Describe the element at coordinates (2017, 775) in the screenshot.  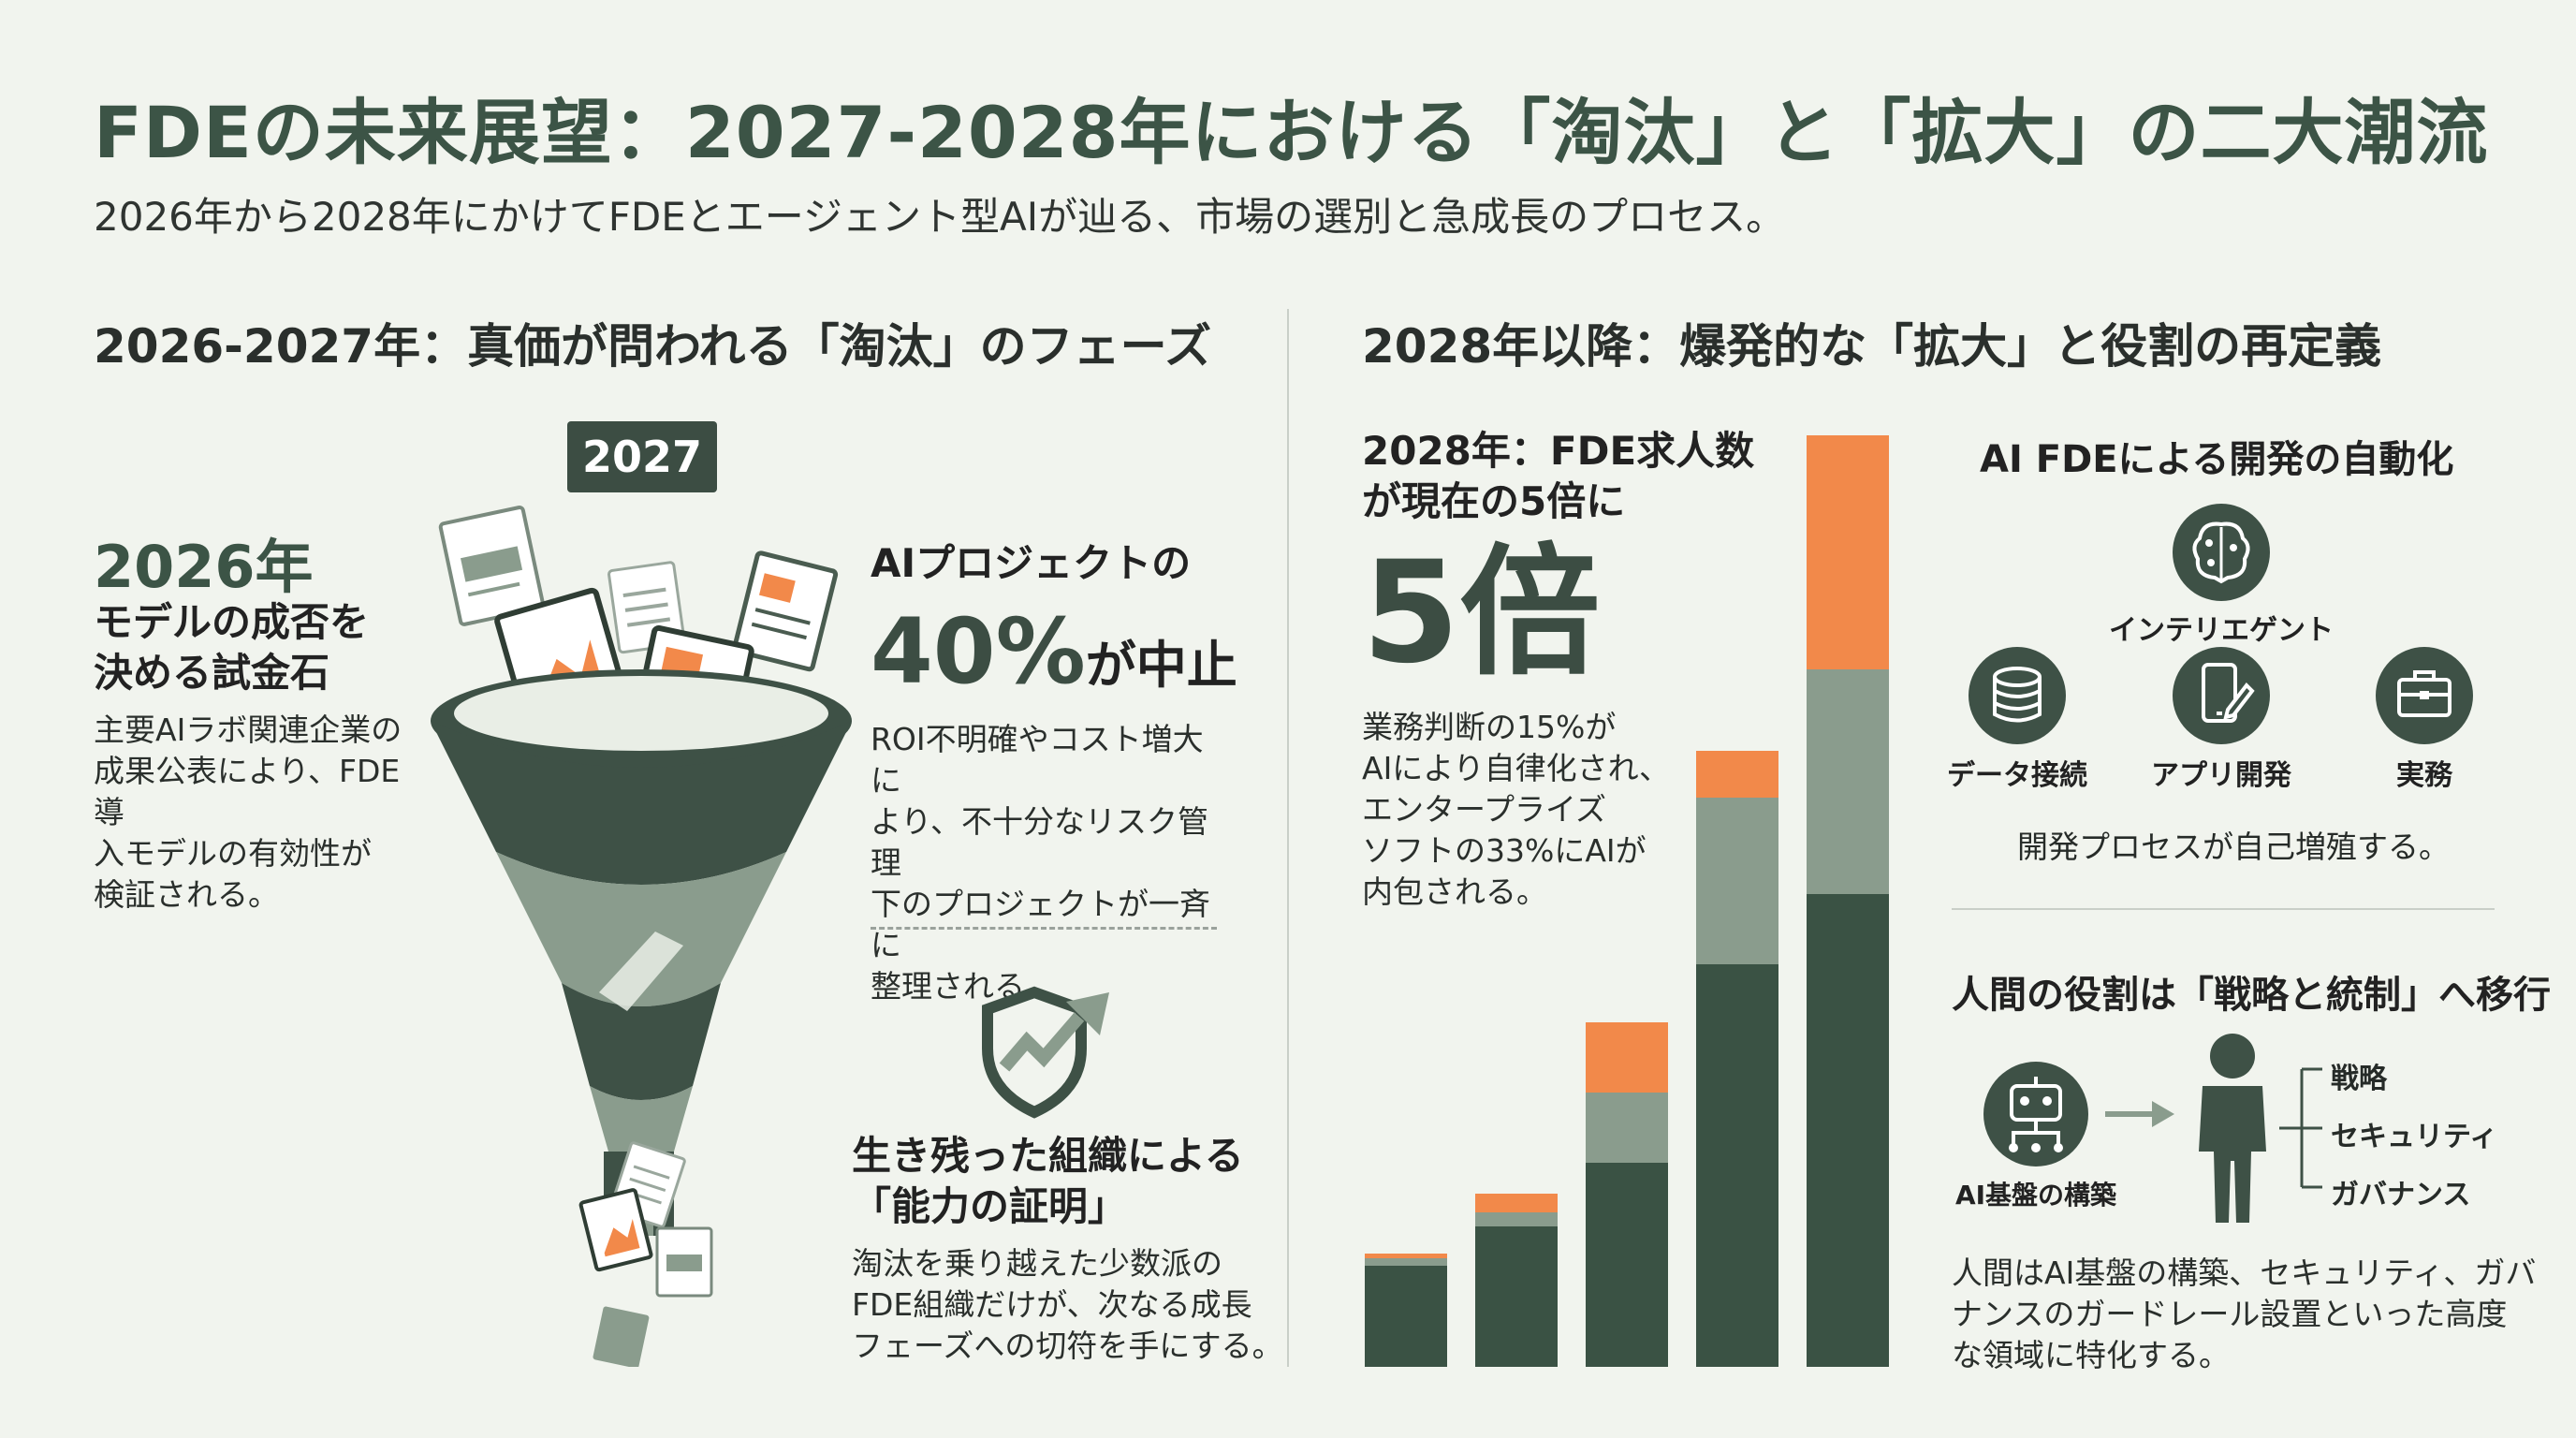
I see `data-connection-label: データ接続` at that location.